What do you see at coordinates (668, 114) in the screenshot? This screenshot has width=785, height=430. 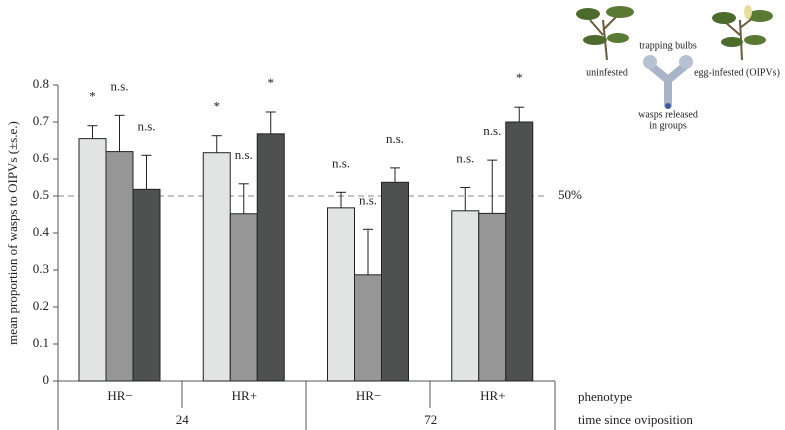 I see `inset-label: wasps released` at bounding box center [668, 114].